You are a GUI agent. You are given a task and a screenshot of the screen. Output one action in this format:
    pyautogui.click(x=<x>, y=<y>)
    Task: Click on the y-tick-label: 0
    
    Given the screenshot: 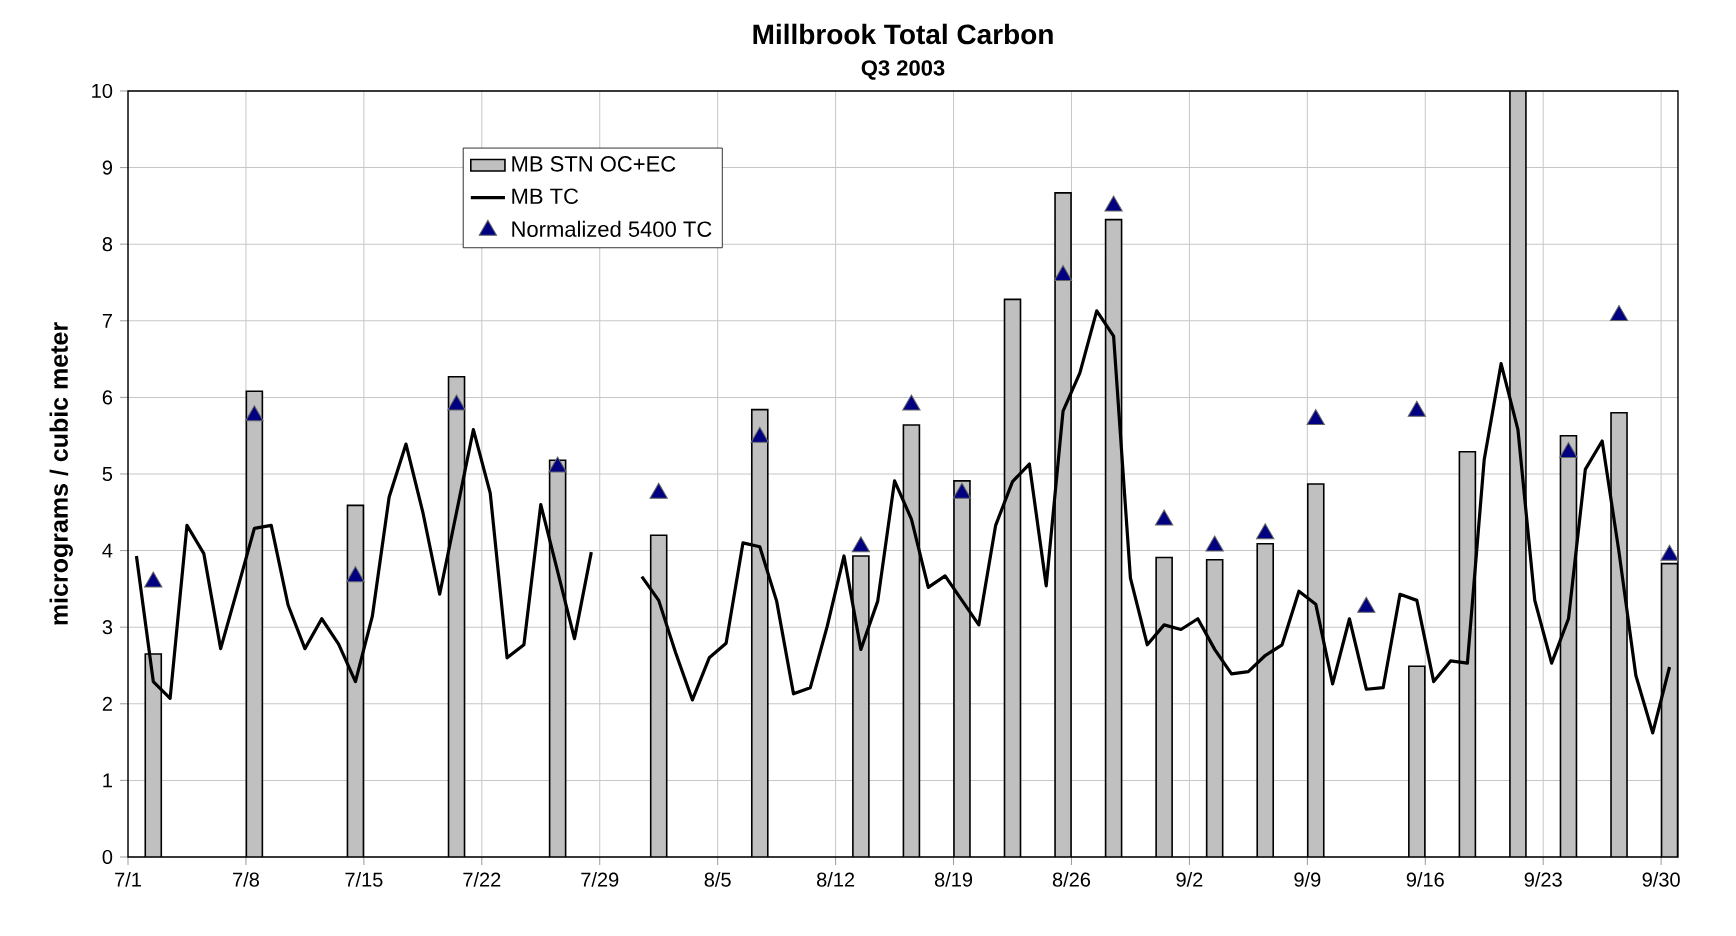 What is the action you would take?
    pyautogui.click(x=107, y=857)
    